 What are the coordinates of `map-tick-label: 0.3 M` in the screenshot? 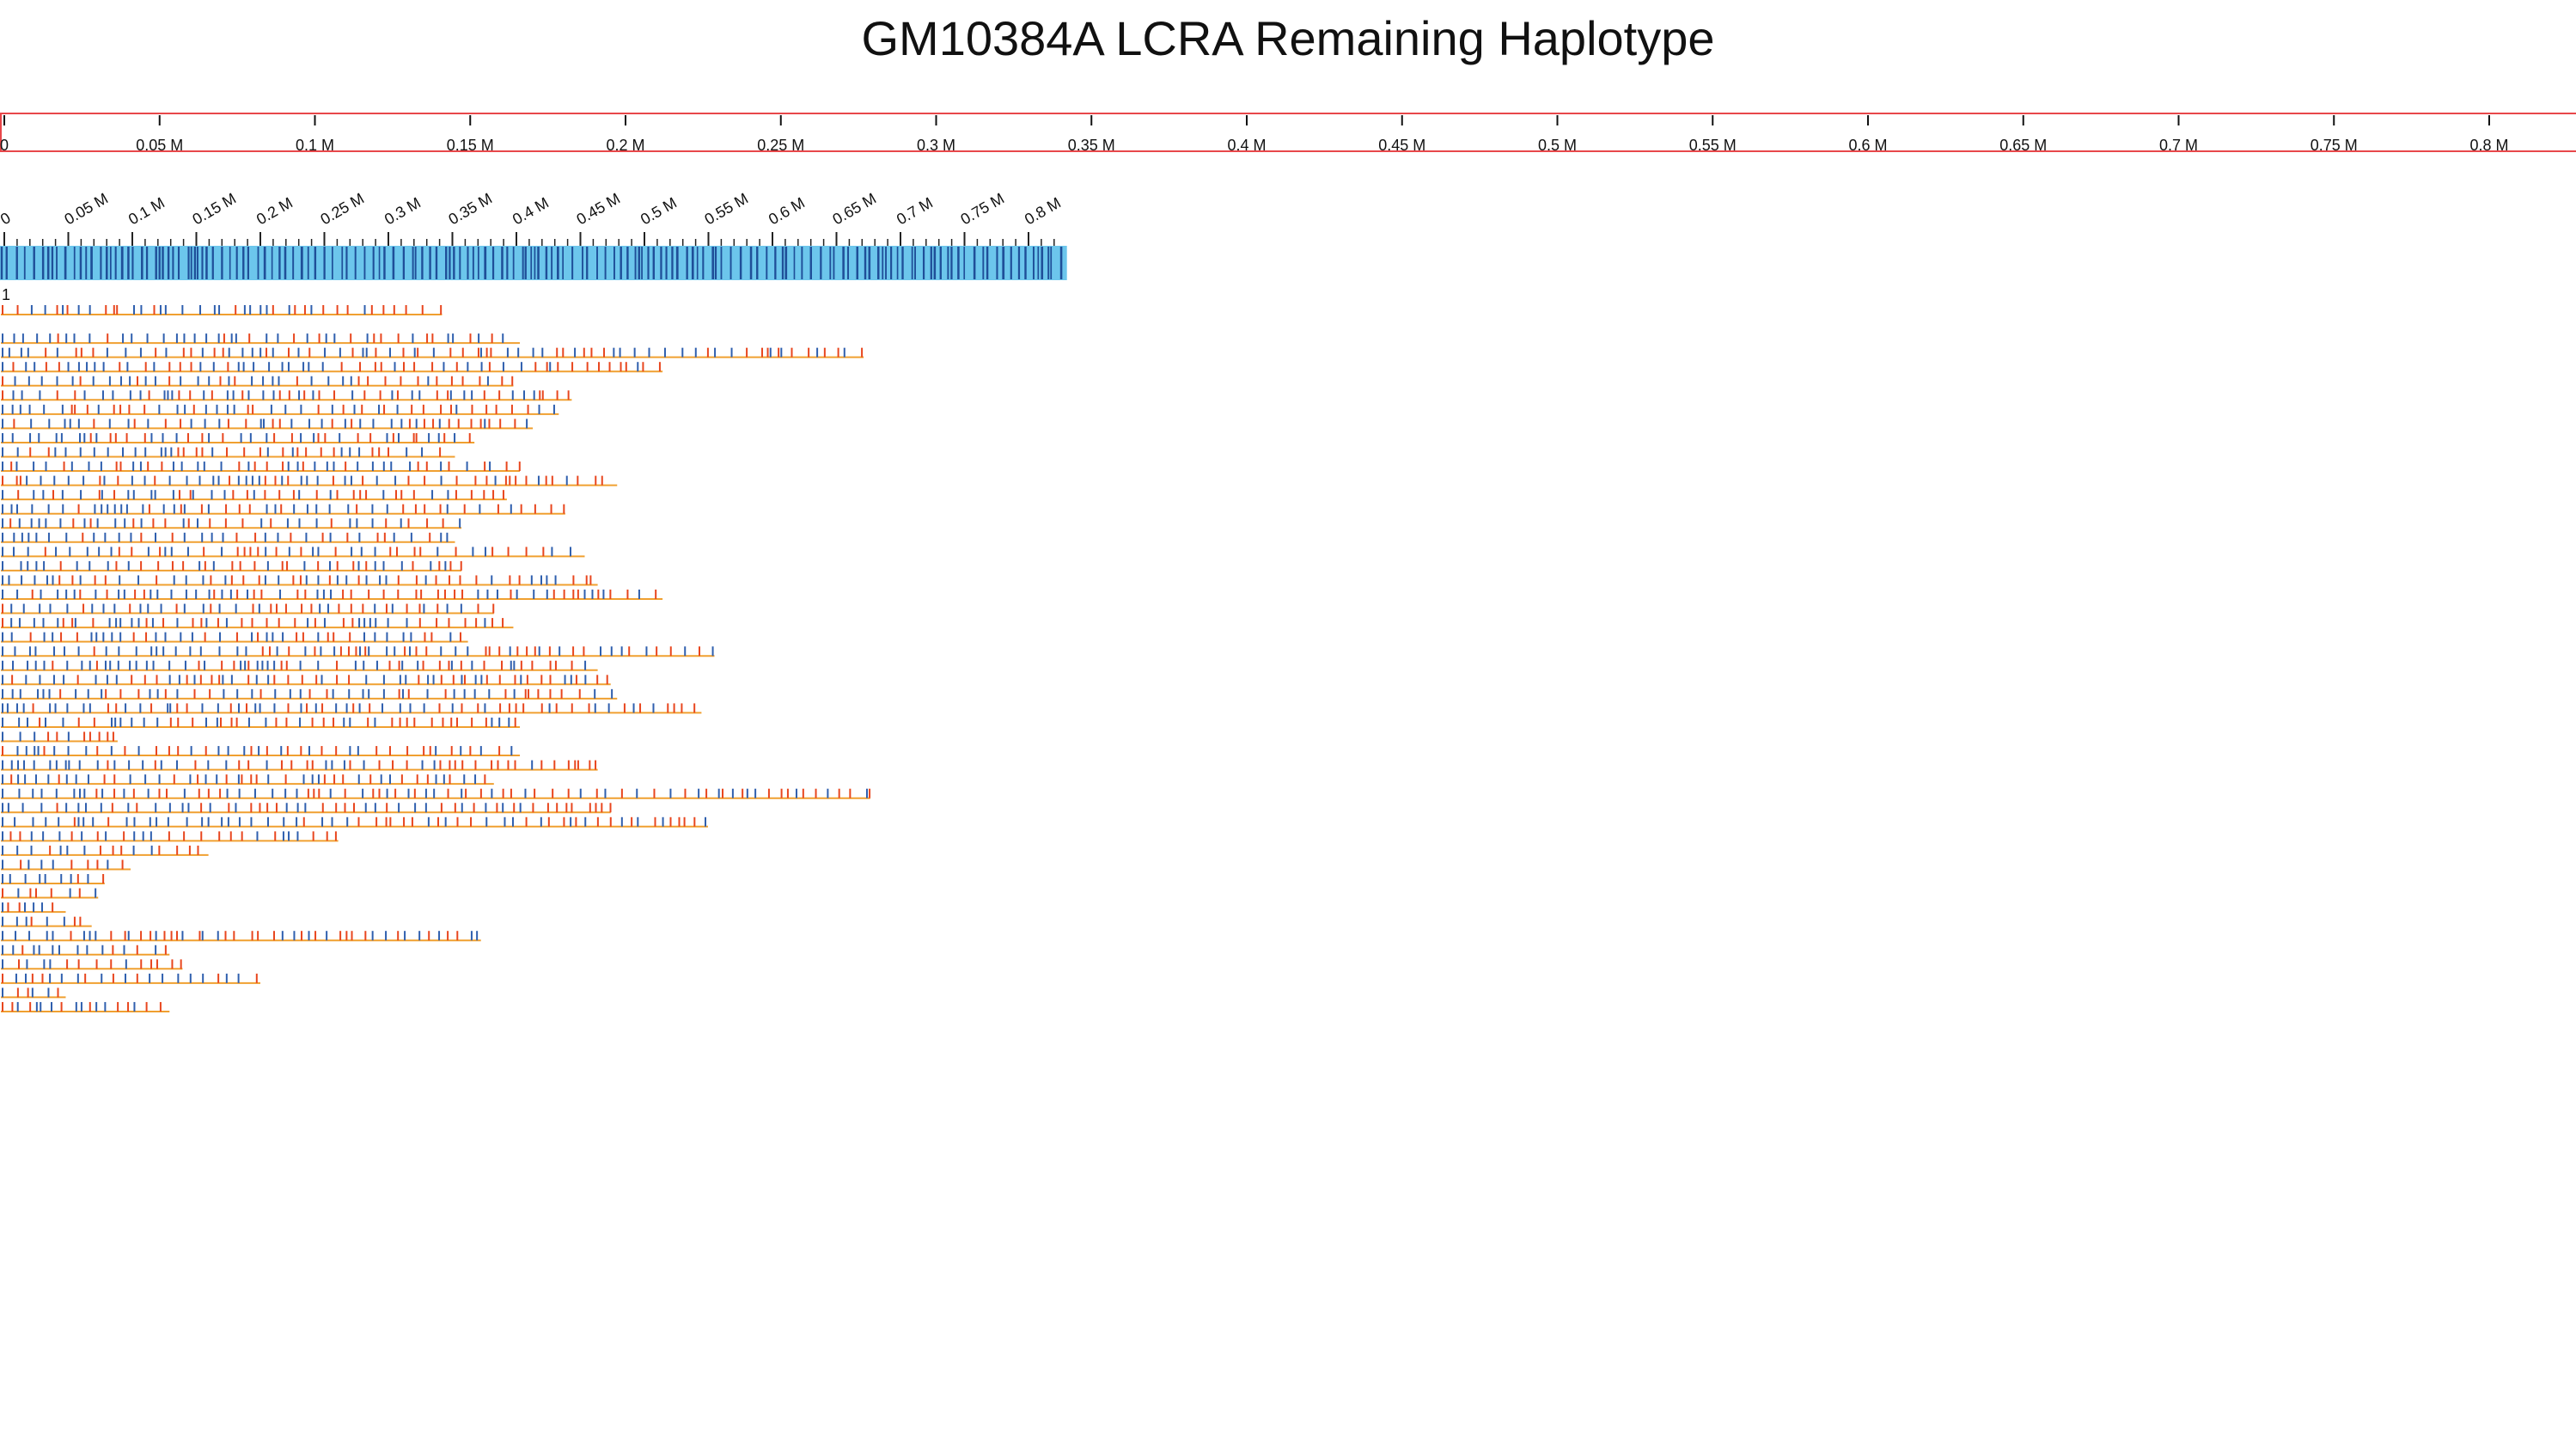 It's located at (403, 211).